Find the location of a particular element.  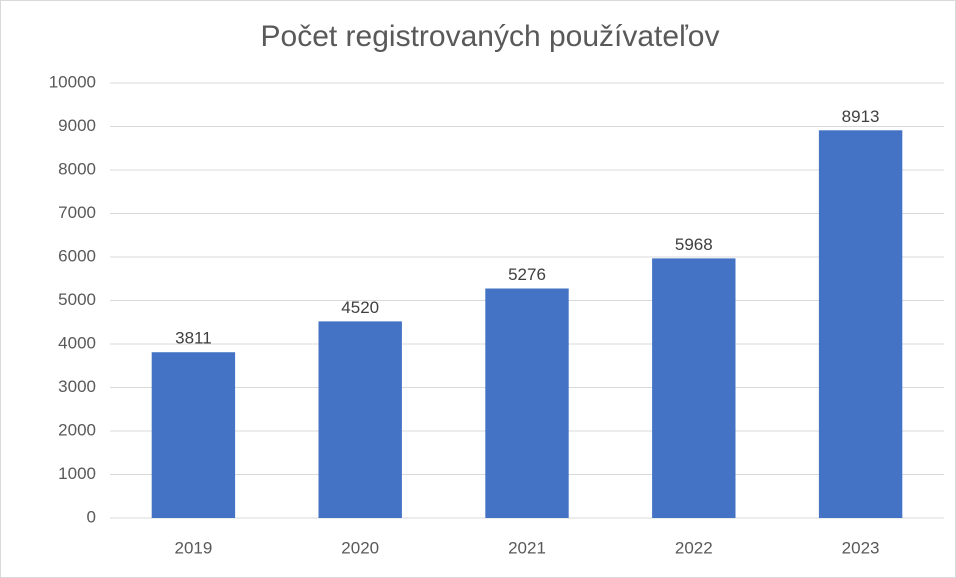

y-tick-label: 8000 is located at coordinates (77, 168).